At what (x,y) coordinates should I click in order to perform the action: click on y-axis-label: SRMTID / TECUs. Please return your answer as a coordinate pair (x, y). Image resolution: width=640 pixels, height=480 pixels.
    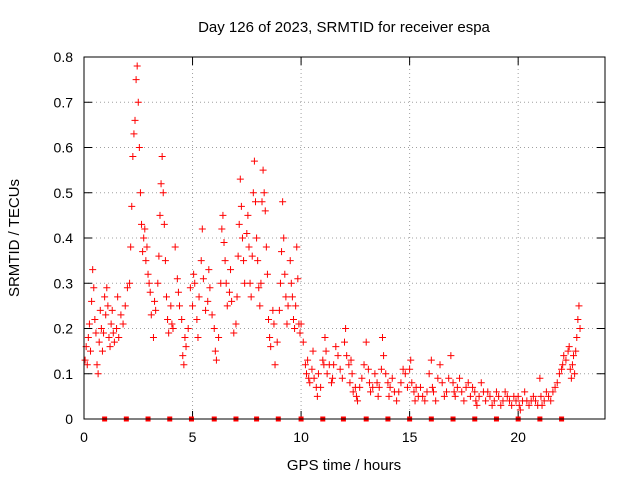
    Looking at the image, I should click on (14, 238).